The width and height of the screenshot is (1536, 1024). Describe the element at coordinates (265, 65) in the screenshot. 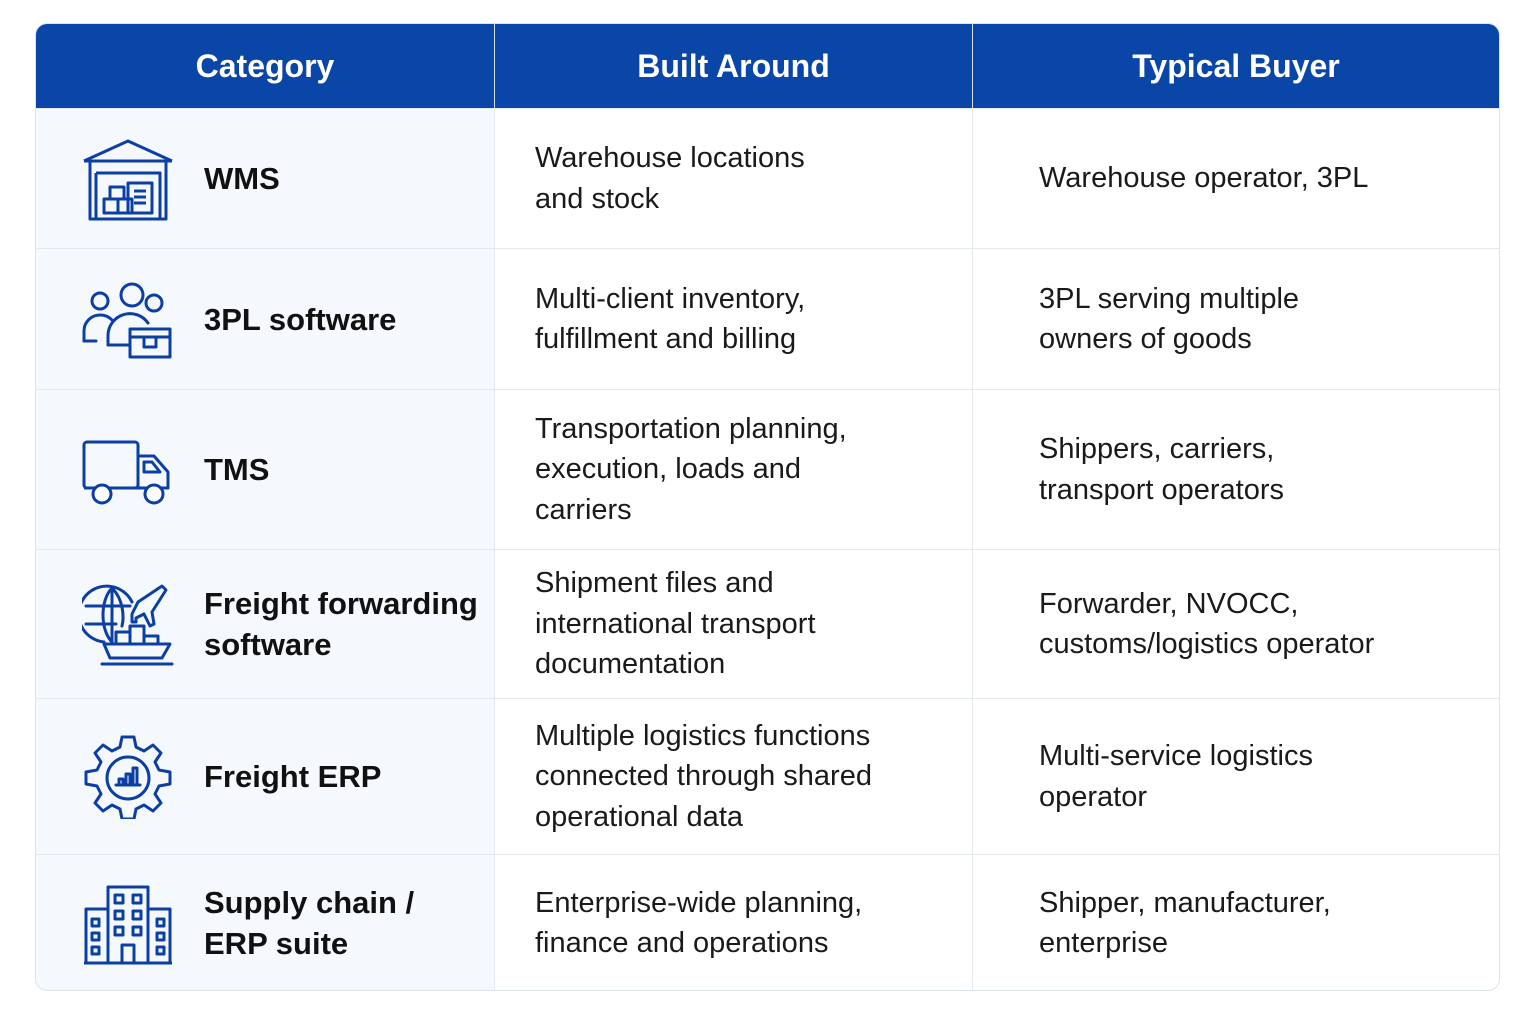

I see `header-category: Category` at that location.